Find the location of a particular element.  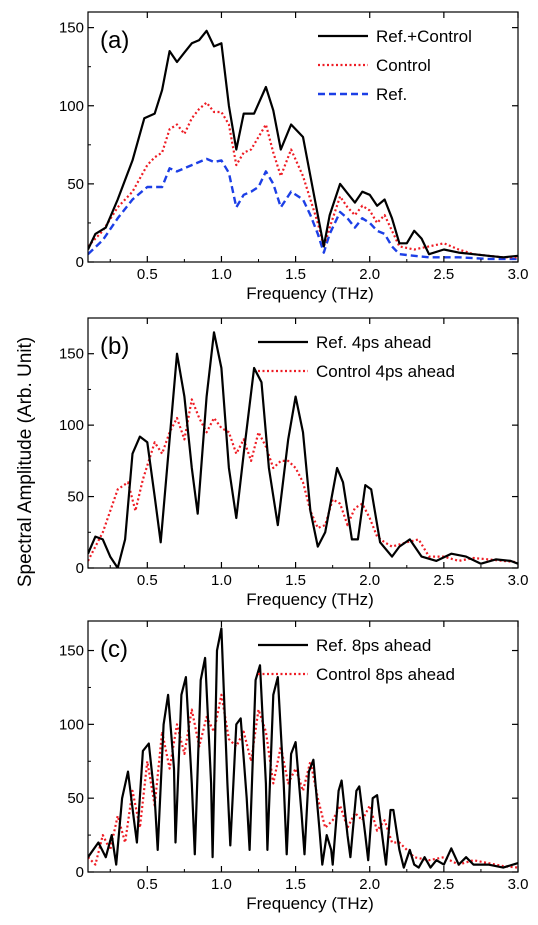

legend-label: Ref. 8ps ahead is located at coordinates (373, 645).